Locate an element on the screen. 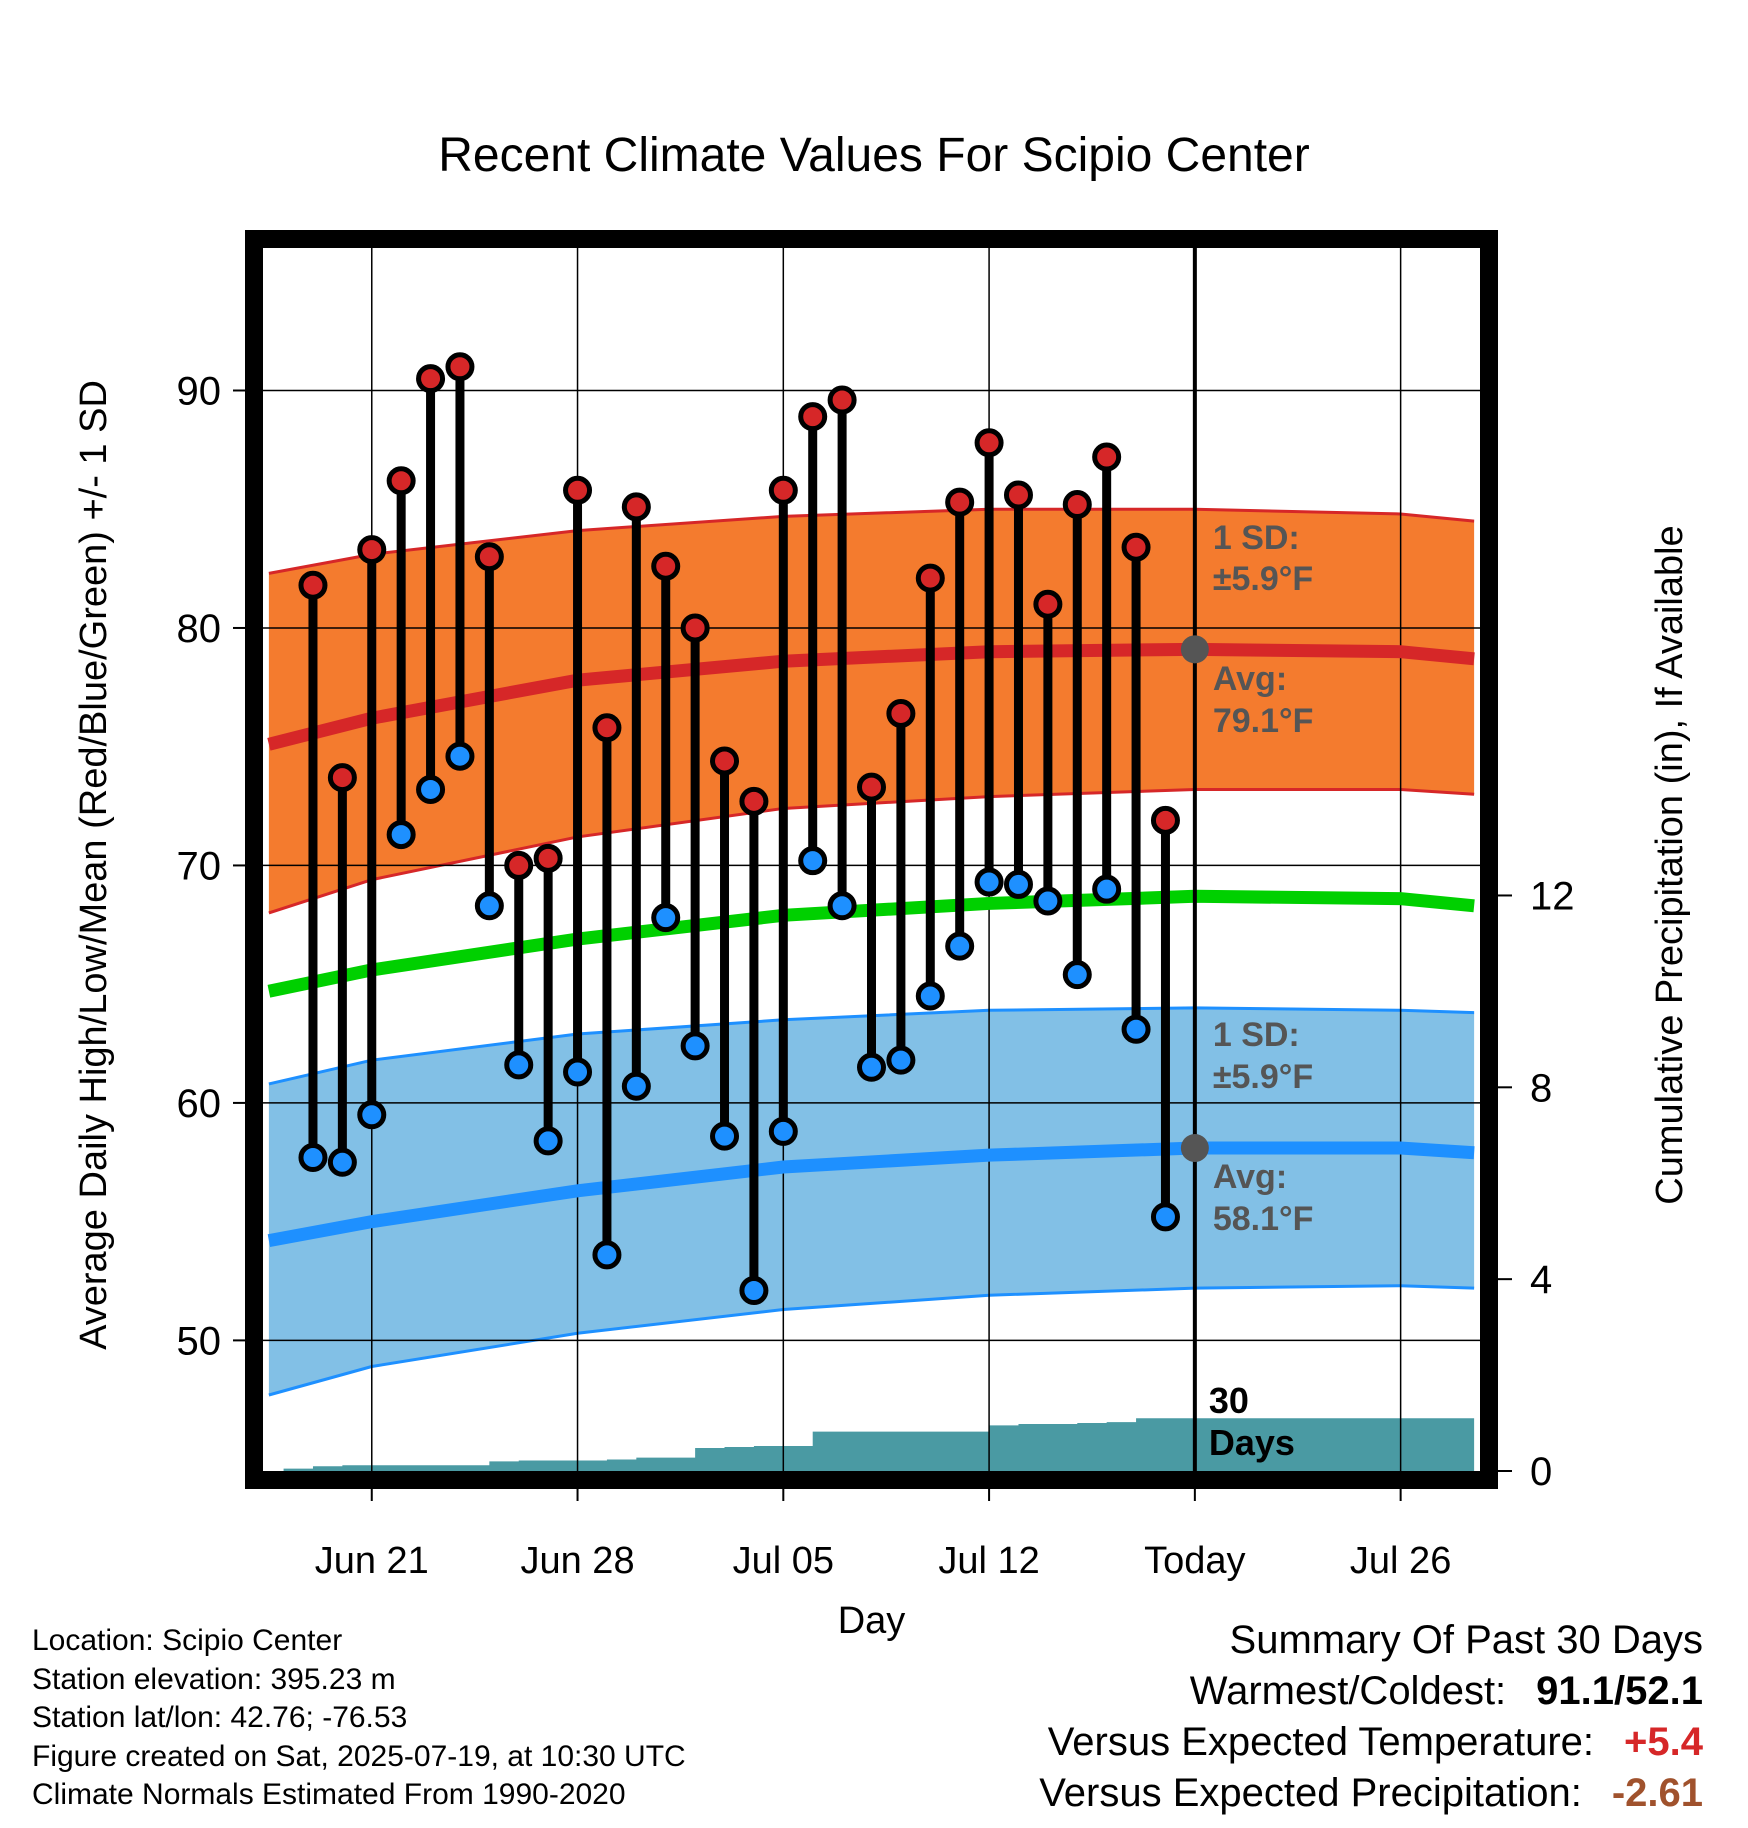 The height and width of the screenshot is (1828, 1748). y2-tick-label: 8 is located at coordinates (1541, 1088).